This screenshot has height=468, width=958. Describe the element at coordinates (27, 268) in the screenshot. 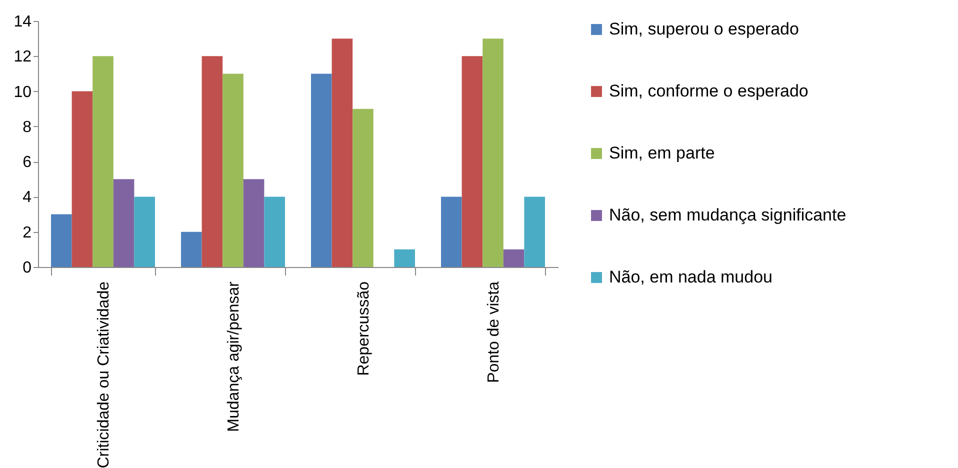

I see `y-tick-label: 0` at that location.